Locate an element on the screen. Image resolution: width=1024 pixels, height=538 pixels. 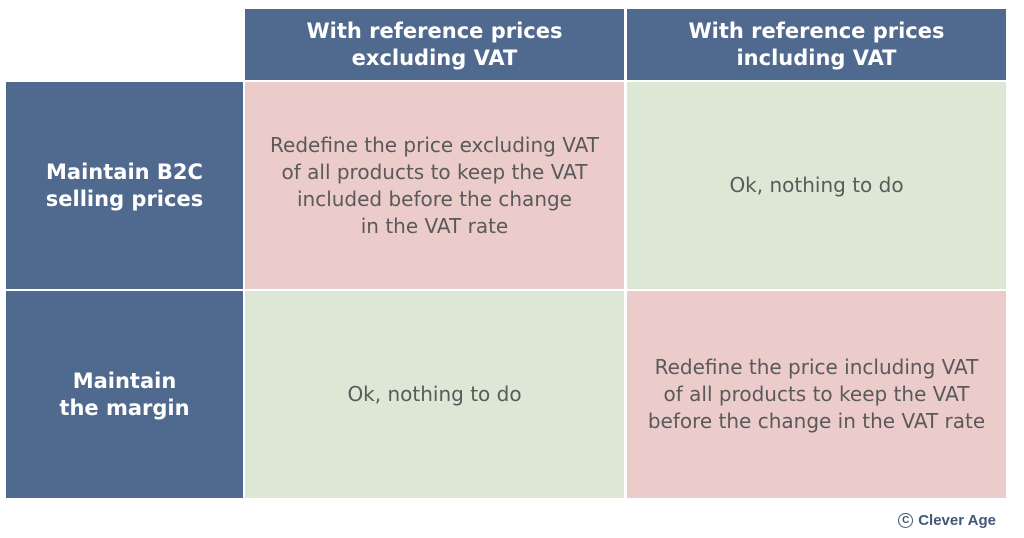
copyright-icon: C is located at coordinates (906, 520).